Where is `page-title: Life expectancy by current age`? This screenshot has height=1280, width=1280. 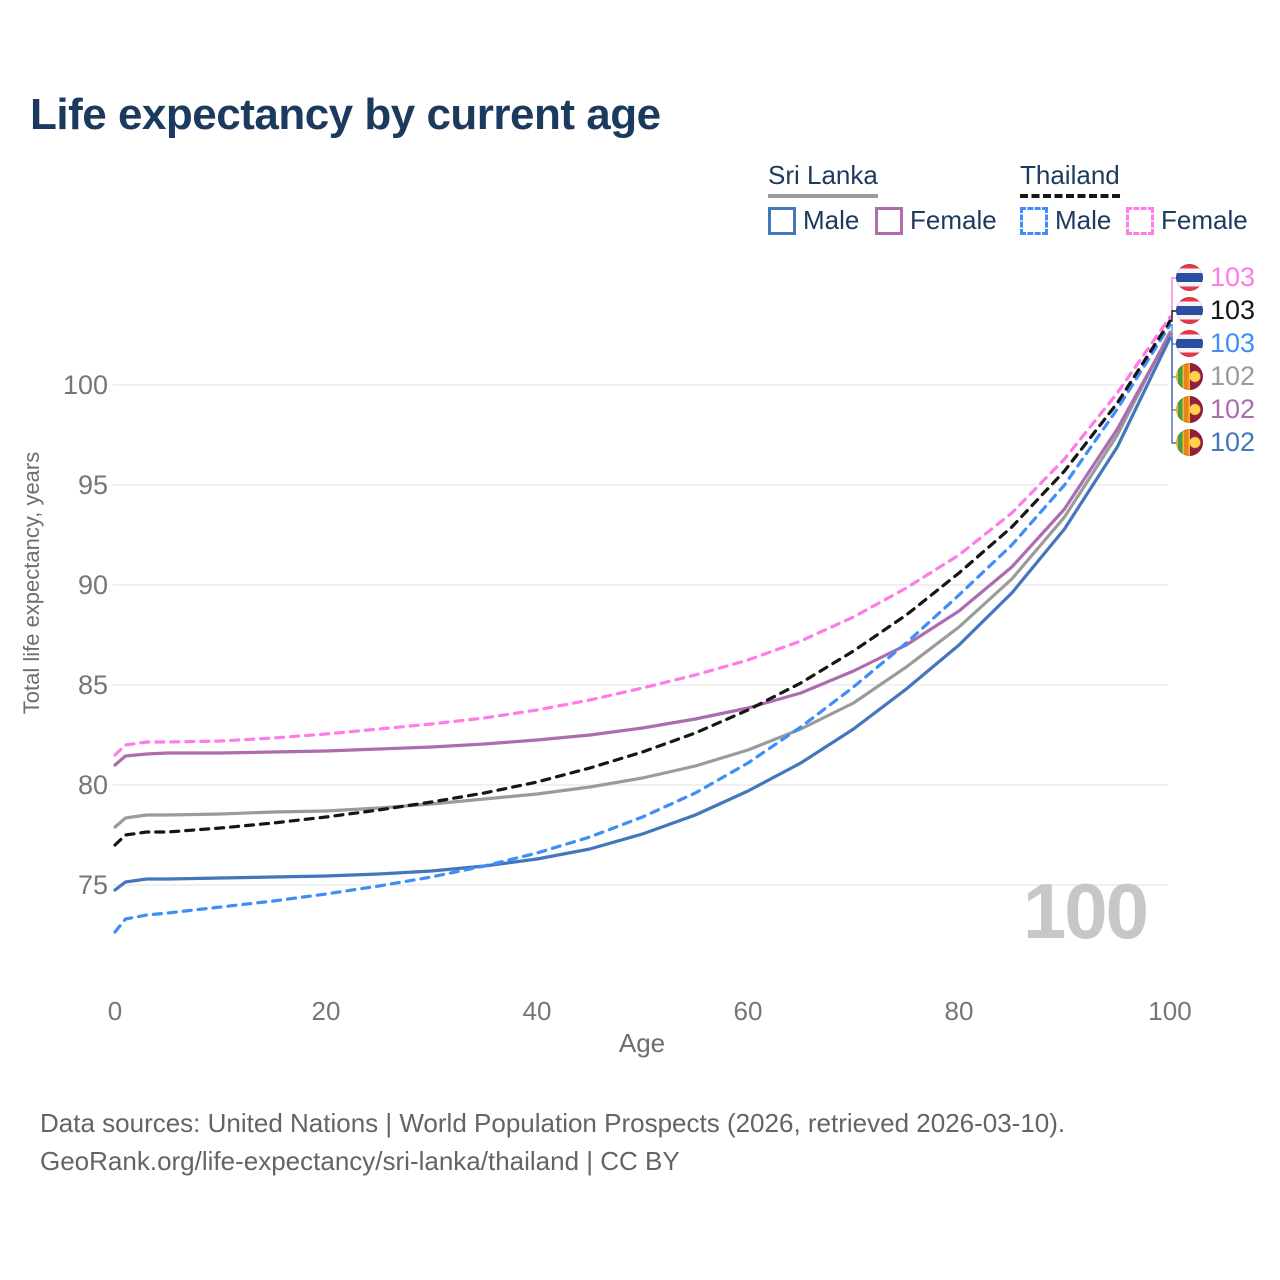 page-title: Life expectancy by current age is located at coordinates (345, 114).